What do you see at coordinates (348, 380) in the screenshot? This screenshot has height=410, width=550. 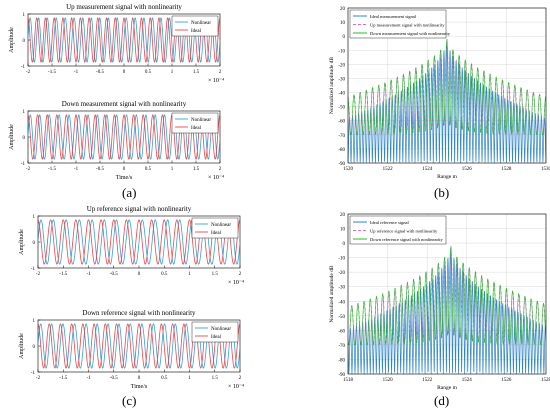 I see `x-tick-label: 1518` at bounding box center [348, 380].